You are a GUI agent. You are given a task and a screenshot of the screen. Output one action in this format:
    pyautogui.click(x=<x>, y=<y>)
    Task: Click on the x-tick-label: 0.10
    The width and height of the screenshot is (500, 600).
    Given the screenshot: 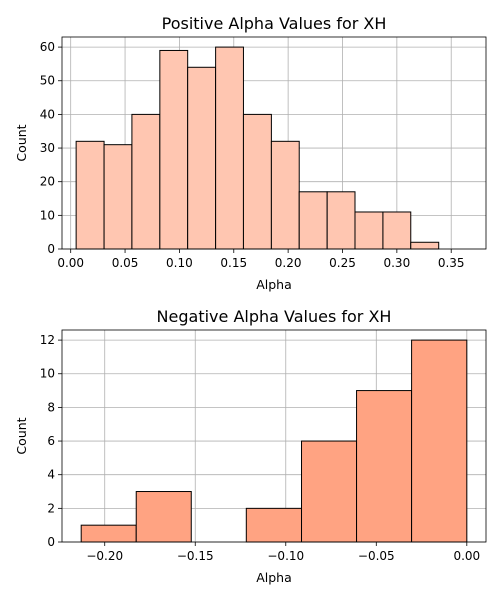 What is the action you would take?
    pyautogui.click(x=179, y=263)
    